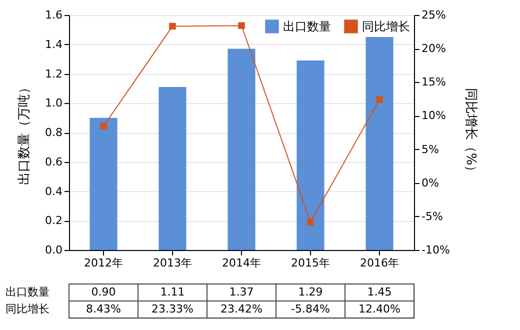 The height and width of the screenshot is (330, 520). What do you see at coordinates (103, 309) in the screenshot?
I see `data-label: 8.43%` at bounding box center [103, 309].